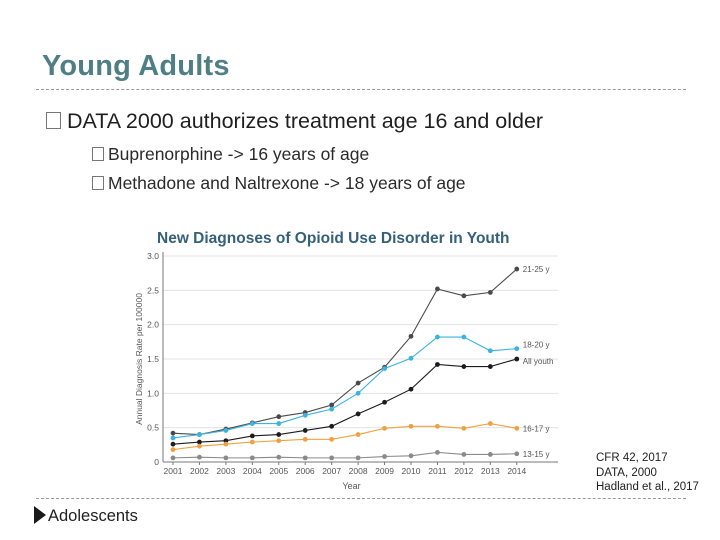  Describe the element at coordinates (437, 471) in the screenshot. I see `x-tick-label: 2011` at that location.